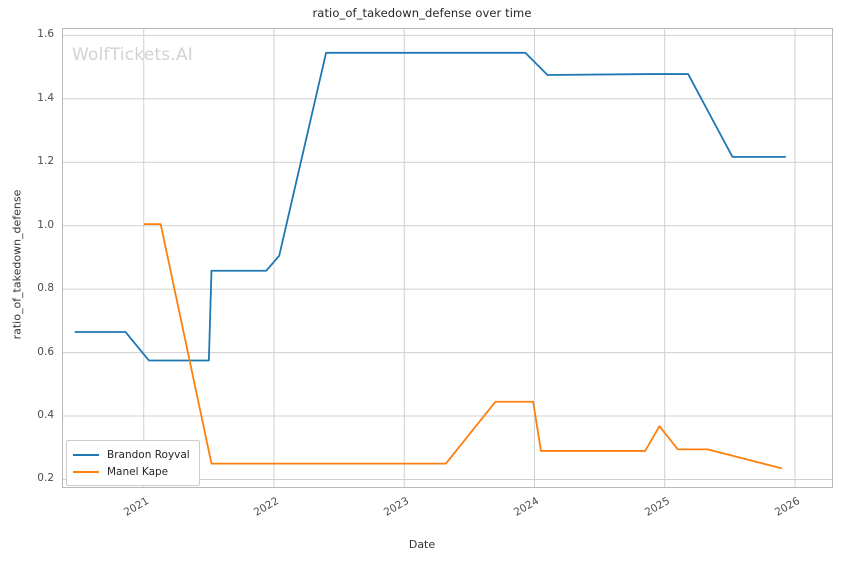 The image size is (844, 561). Describe the element at coordinates (136, 507) in the screenshot. I see `x-tick-label: 2021` at that location.